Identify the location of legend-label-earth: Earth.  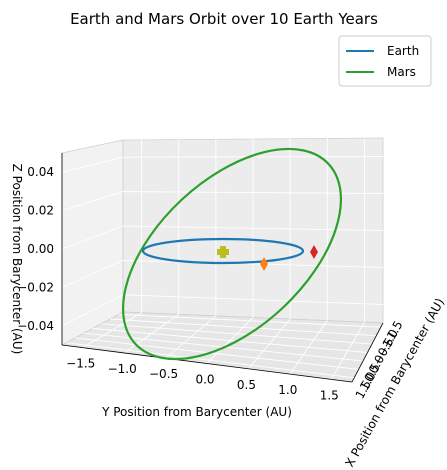
(403, 51).